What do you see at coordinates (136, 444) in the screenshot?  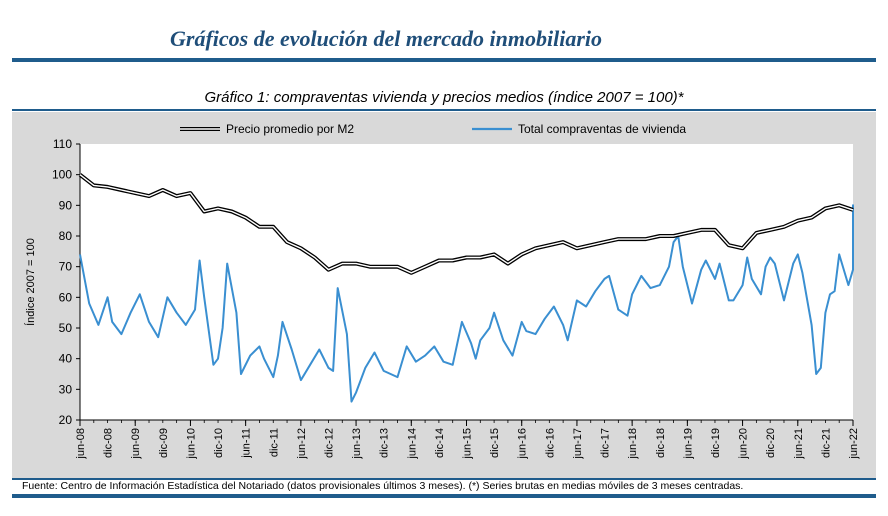 I see `x-tick-label: jun-09` at bounding box center [136, 444].